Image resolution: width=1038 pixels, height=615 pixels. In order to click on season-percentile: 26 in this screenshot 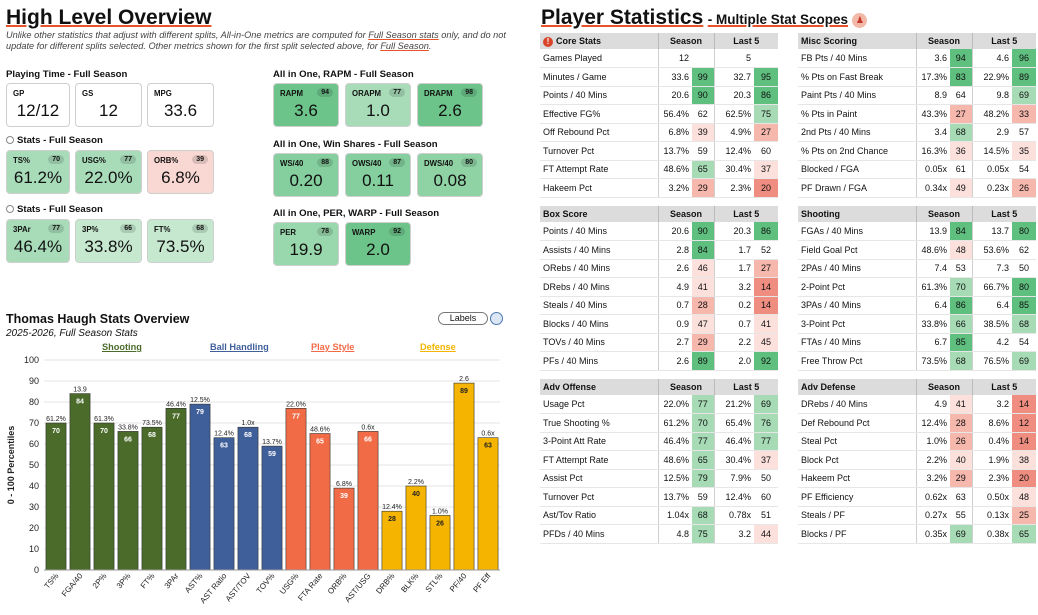, I will do `click(961, 441)`.